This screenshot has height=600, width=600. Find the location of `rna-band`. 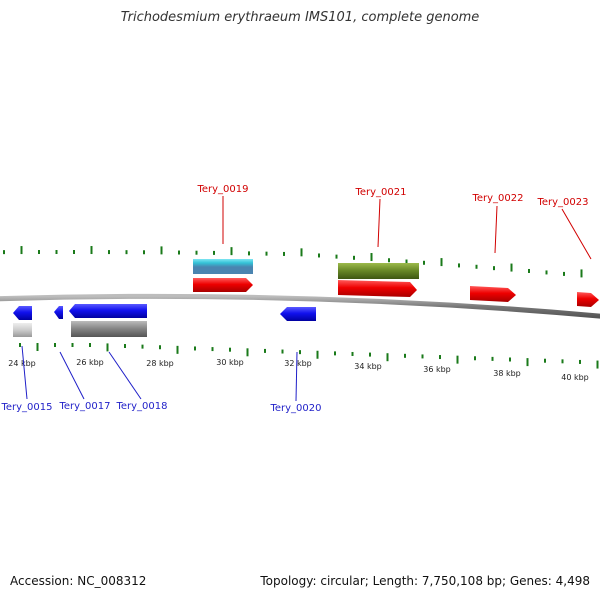

rna-band is located at coordinates (223, 263).